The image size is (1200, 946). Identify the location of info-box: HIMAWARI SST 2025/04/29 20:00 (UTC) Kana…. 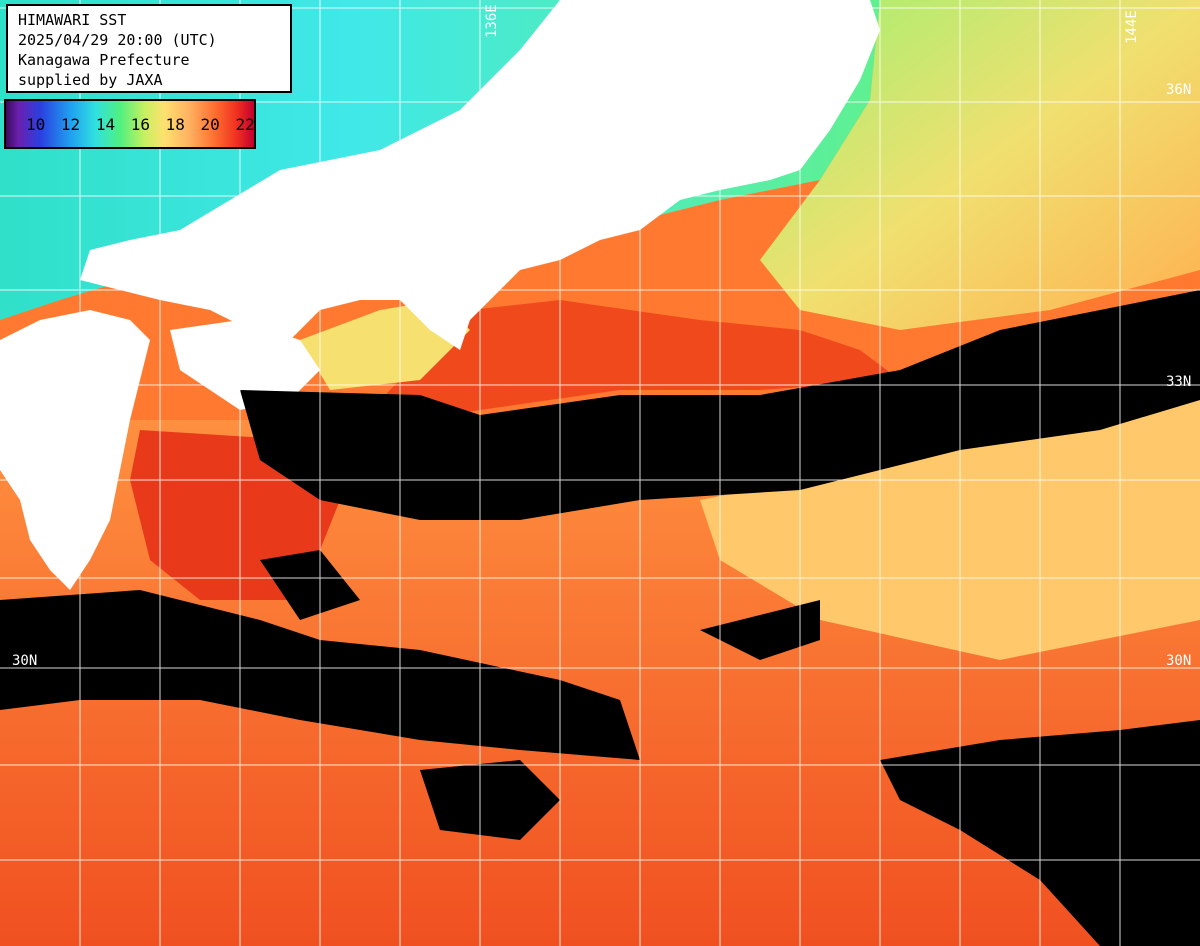
(149, 48).